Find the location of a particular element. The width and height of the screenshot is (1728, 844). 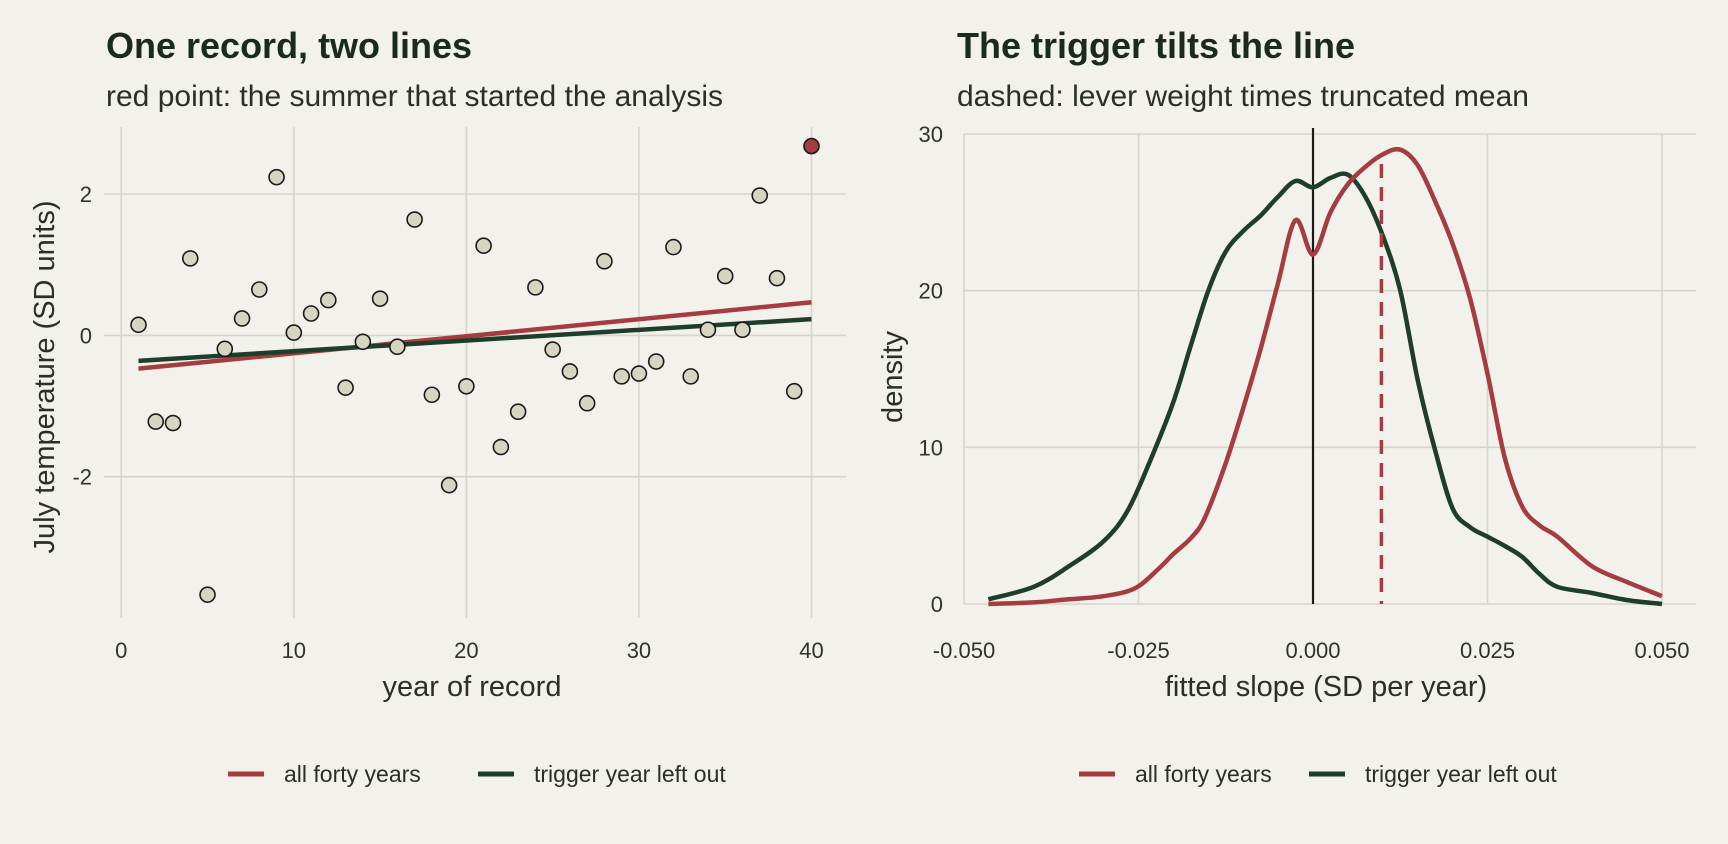

left-x-tick-label: 40 is located at coordinates (811, 650).